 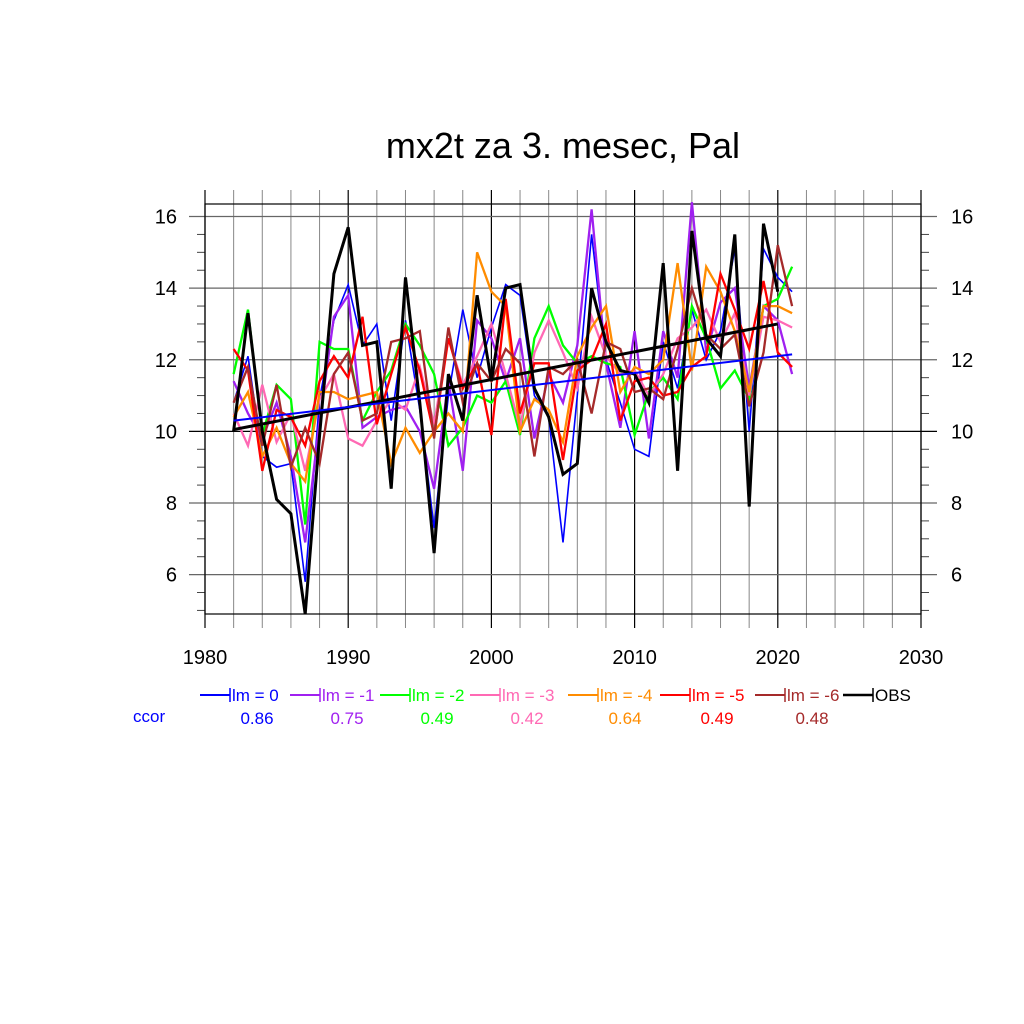 I want to click on legend-ccor-value: 0.42, so click(x=526, y=718).